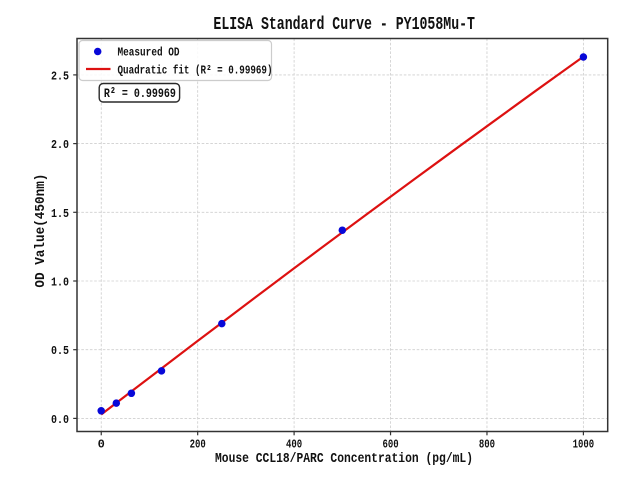 Image resolution: width=640 pixels, height=480 pixels. Describe the element at coordinates (294, 445) in the screenshot. I see `svg-text: 400` at that location.